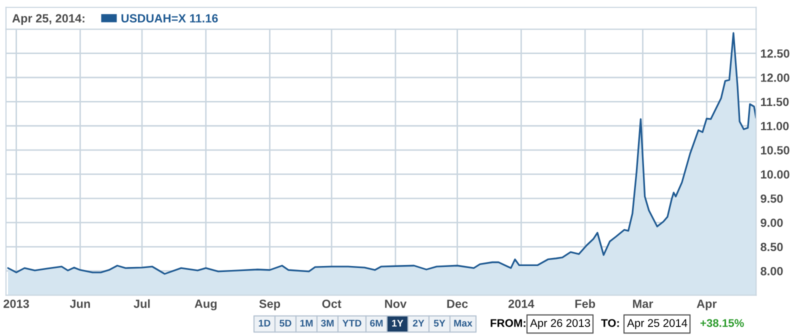 This screenshot has height=335, width=798. I want to click on text: 2Y, so click(418, 323).